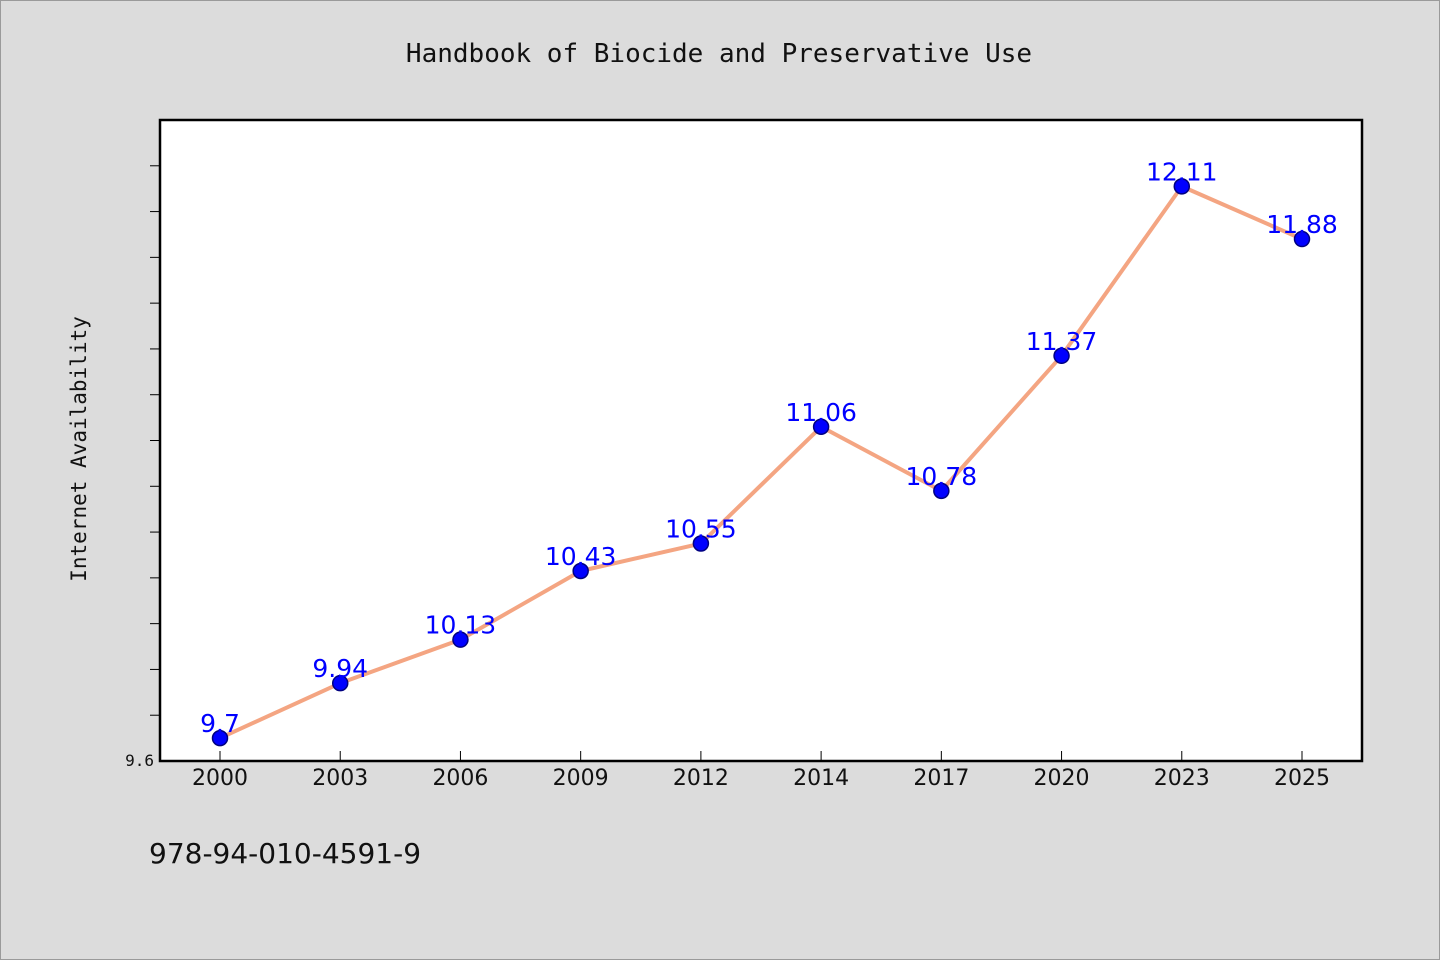 The image size is (1440, 960). What do you see at coordinates (821, 778) in the screenshot?
I see `x-tick-label: 2014` at bounding box center [821, 778].